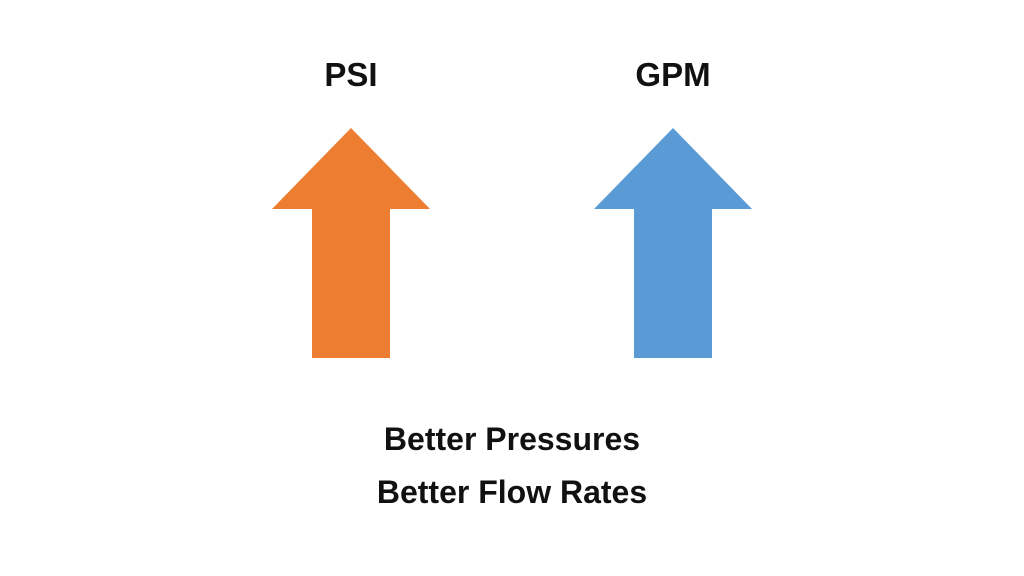 The image size is (1024, 576). Describe the element at coordinates (673, 74) in the screenshot. I see `gpm-label: GPM` at that location.